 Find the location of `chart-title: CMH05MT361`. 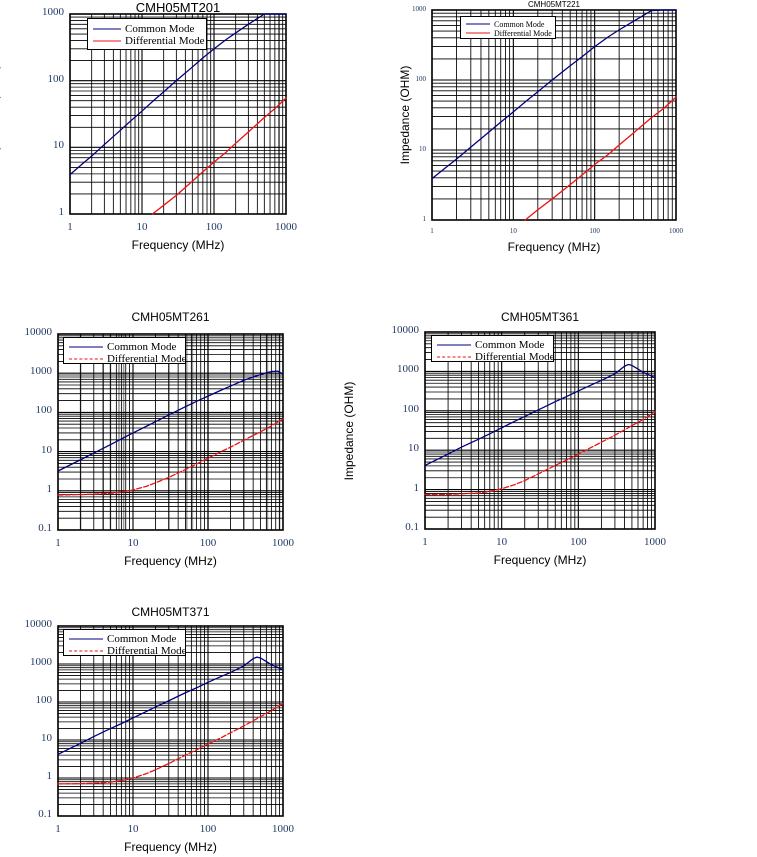

chart-title: CMH05MT361 is located at coordinates (540, 317).